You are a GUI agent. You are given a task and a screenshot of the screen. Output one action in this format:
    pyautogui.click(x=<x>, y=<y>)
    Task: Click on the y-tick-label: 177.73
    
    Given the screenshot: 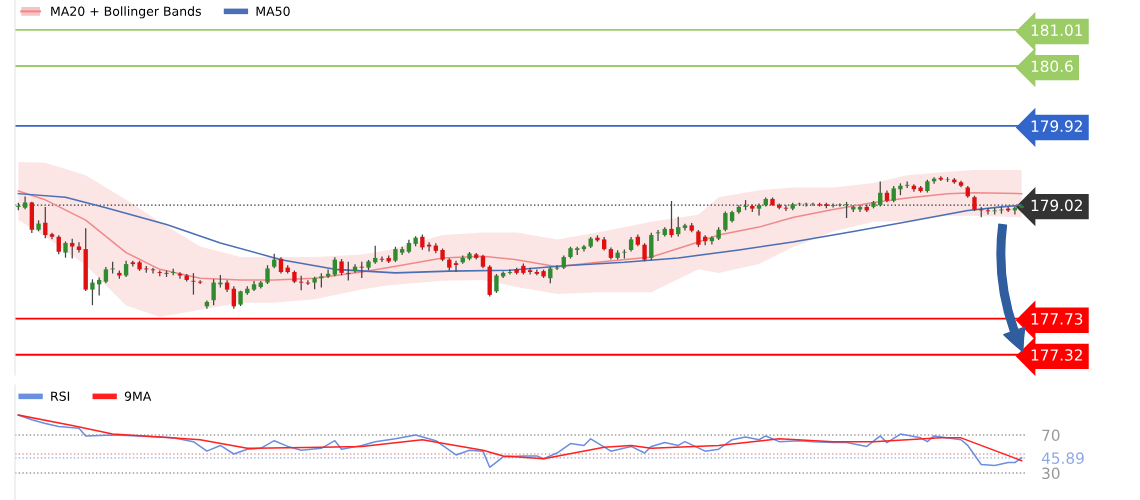 What is the action you would take?
    pyautogui.click(x=1057, y=319)
    